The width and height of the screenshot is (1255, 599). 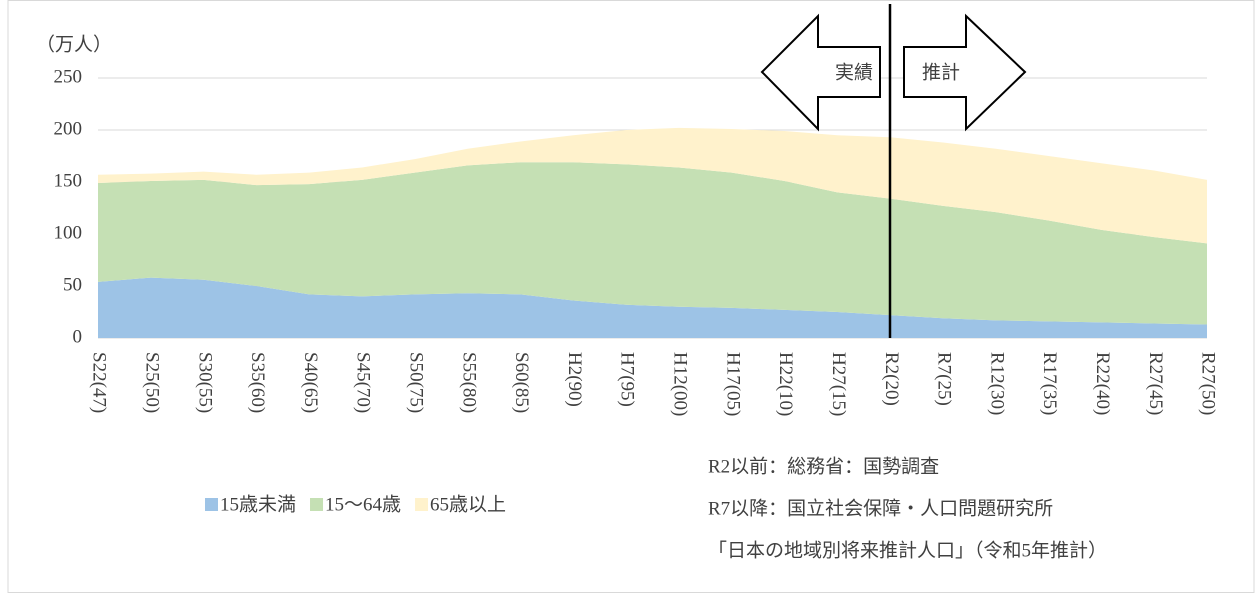 I want to click on area, so click(x=652, y=307).